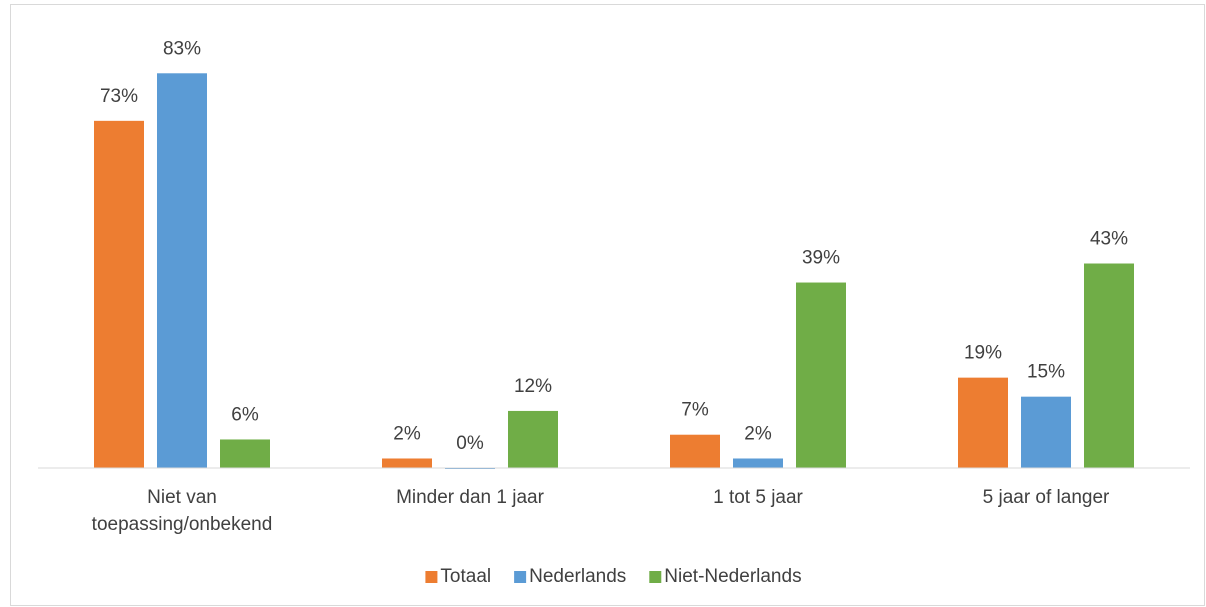 The image size is (1206, 607). I want to click on data-label: 0%, so click(470, 443).